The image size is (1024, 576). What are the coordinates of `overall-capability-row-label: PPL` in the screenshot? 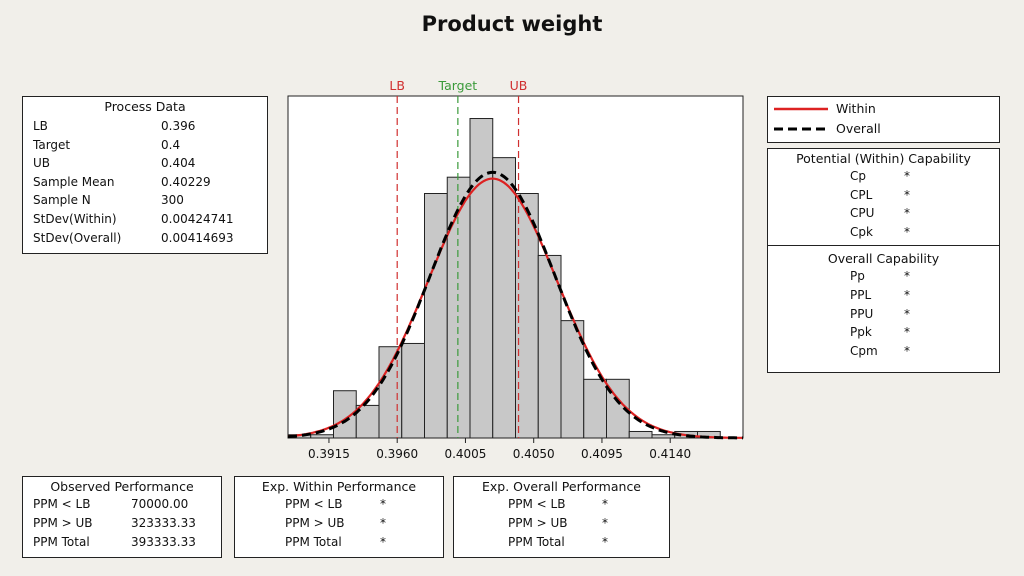 It's located at (861, 294).